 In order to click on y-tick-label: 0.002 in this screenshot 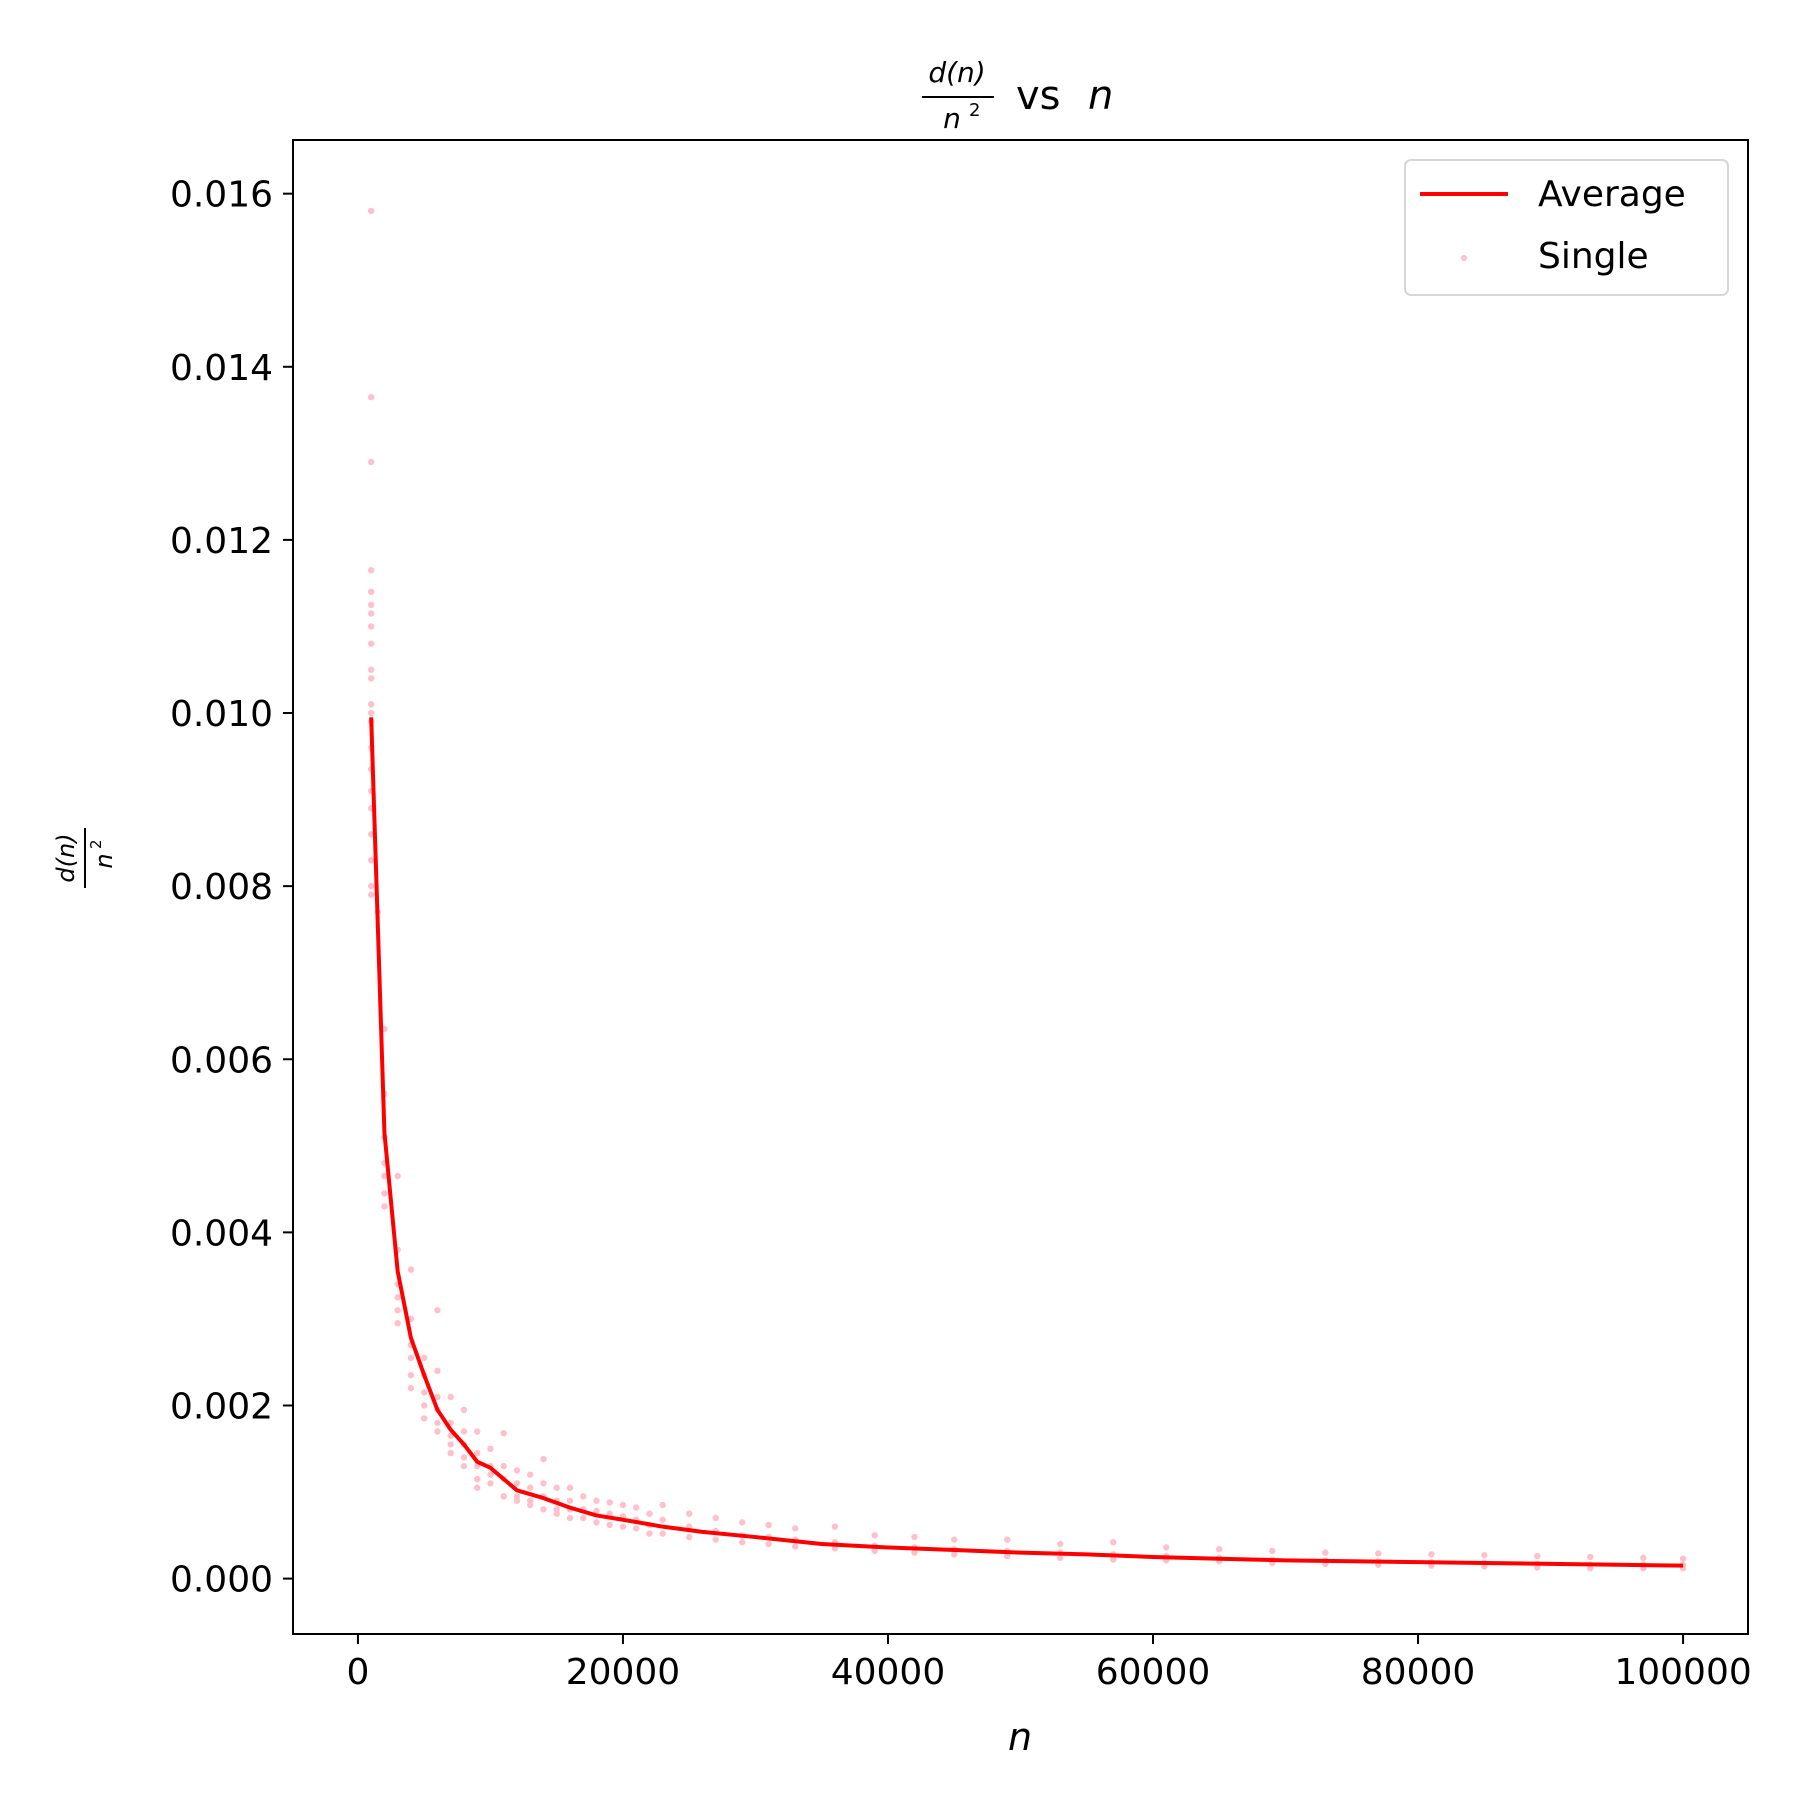, I will do `click(221, 1406)`.